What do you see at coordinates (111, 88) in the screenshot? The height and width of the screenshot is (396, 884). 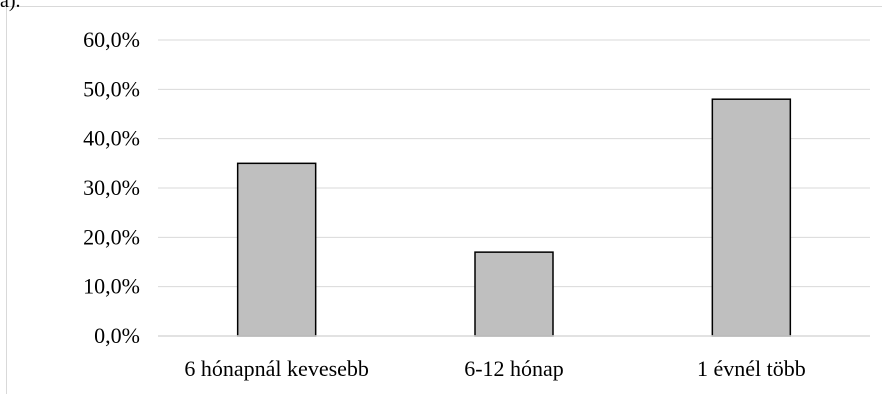 I see `y-tick-label: 50,0%` at bounding box center [111, 88].